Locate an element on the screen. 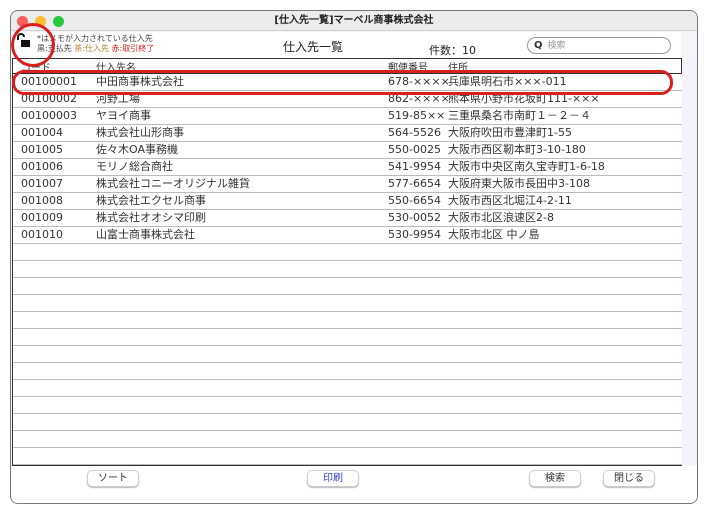 The height and width of the screenshot is (509, 707). table-row: 00100002 河野工場 862-×××× 熊本県小野市花坂町111-××× is located at coordinates (347, 99).